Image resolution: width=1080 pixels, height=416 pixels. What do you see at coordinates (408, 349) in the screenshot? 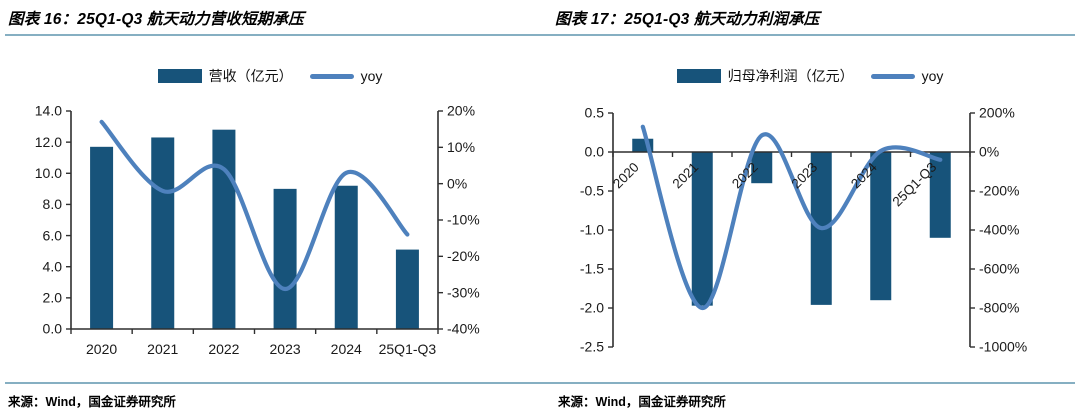
I see `x-axis-label-25Q1-Q3: 25Q1-Q3` at bounding box center [408, 349].